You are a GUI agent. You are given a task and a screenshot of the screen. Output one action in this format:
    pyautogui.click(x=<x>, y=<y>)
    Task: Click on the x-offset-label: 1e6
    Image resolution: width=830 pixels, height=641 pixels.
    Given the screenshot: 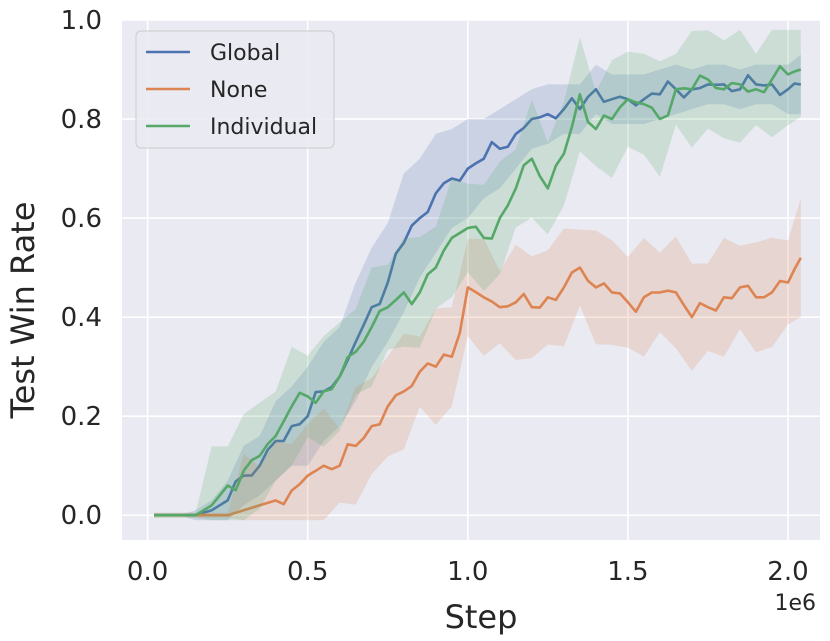 What is the action you would take?
    pyautogui.click(x=795, y=603)
    